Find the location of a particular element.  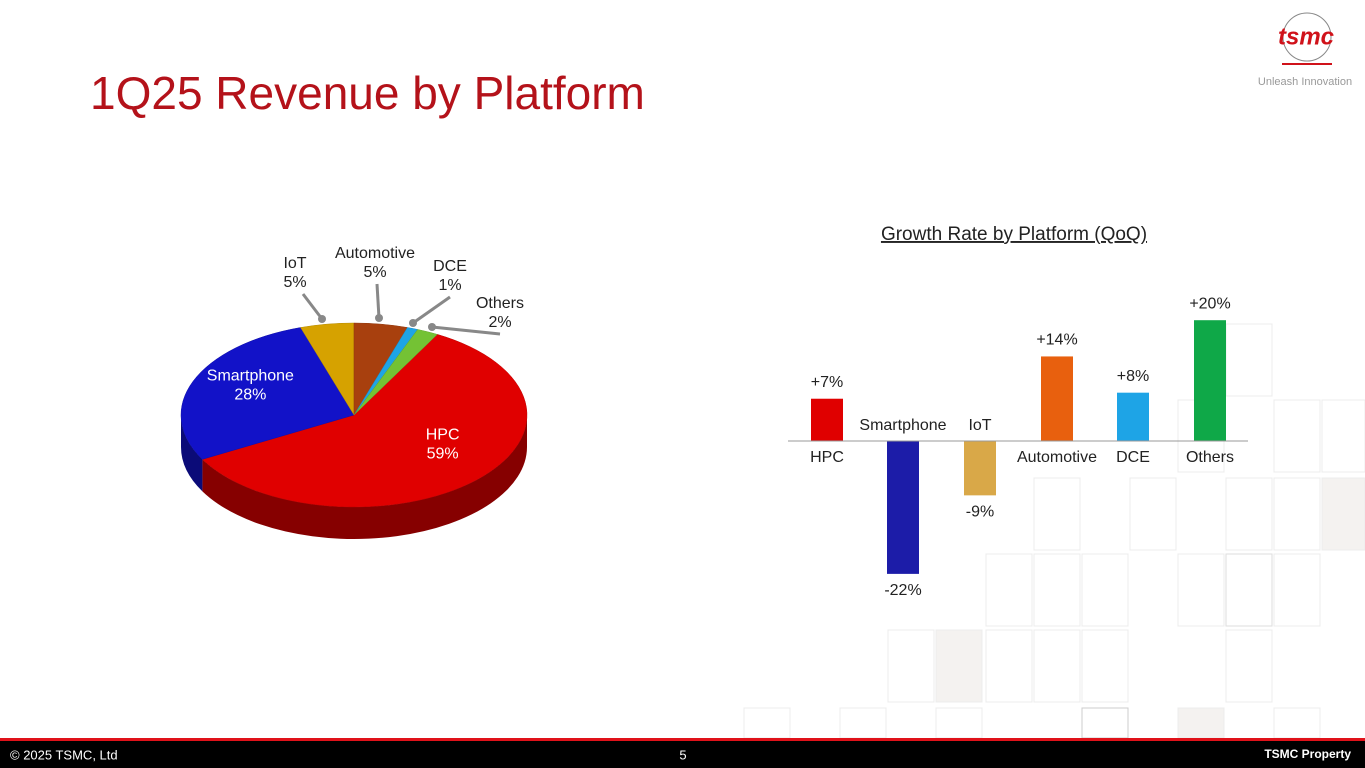

pie-value-label: 59% is located at coordinates (443, 454).